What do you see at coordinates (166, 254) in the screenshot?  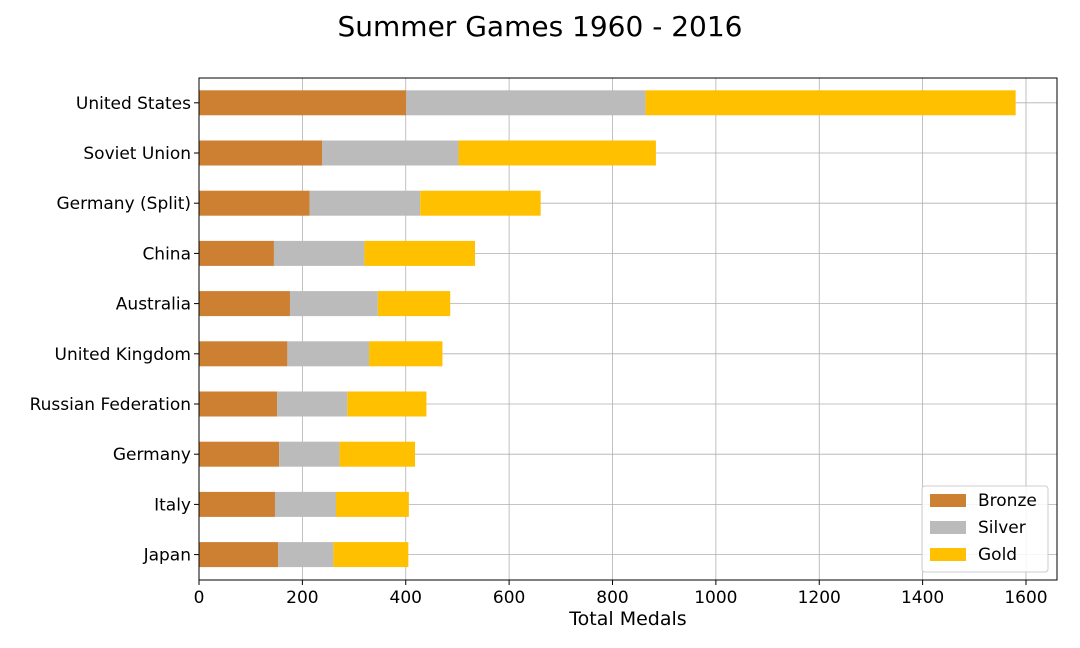 I see `y-tick-label: China` at bounding box center [166, 254].